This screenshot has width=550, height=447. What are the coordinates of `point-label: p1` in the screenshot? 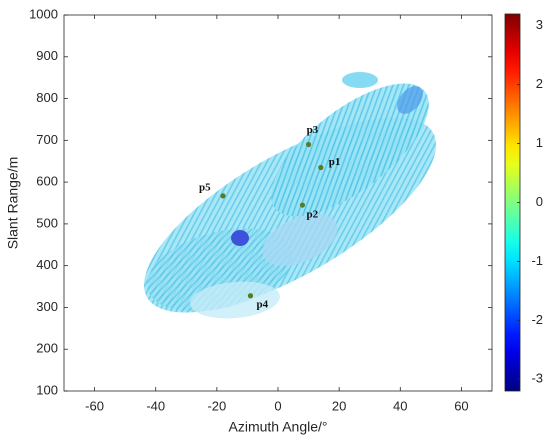 It's located at (335, 162).